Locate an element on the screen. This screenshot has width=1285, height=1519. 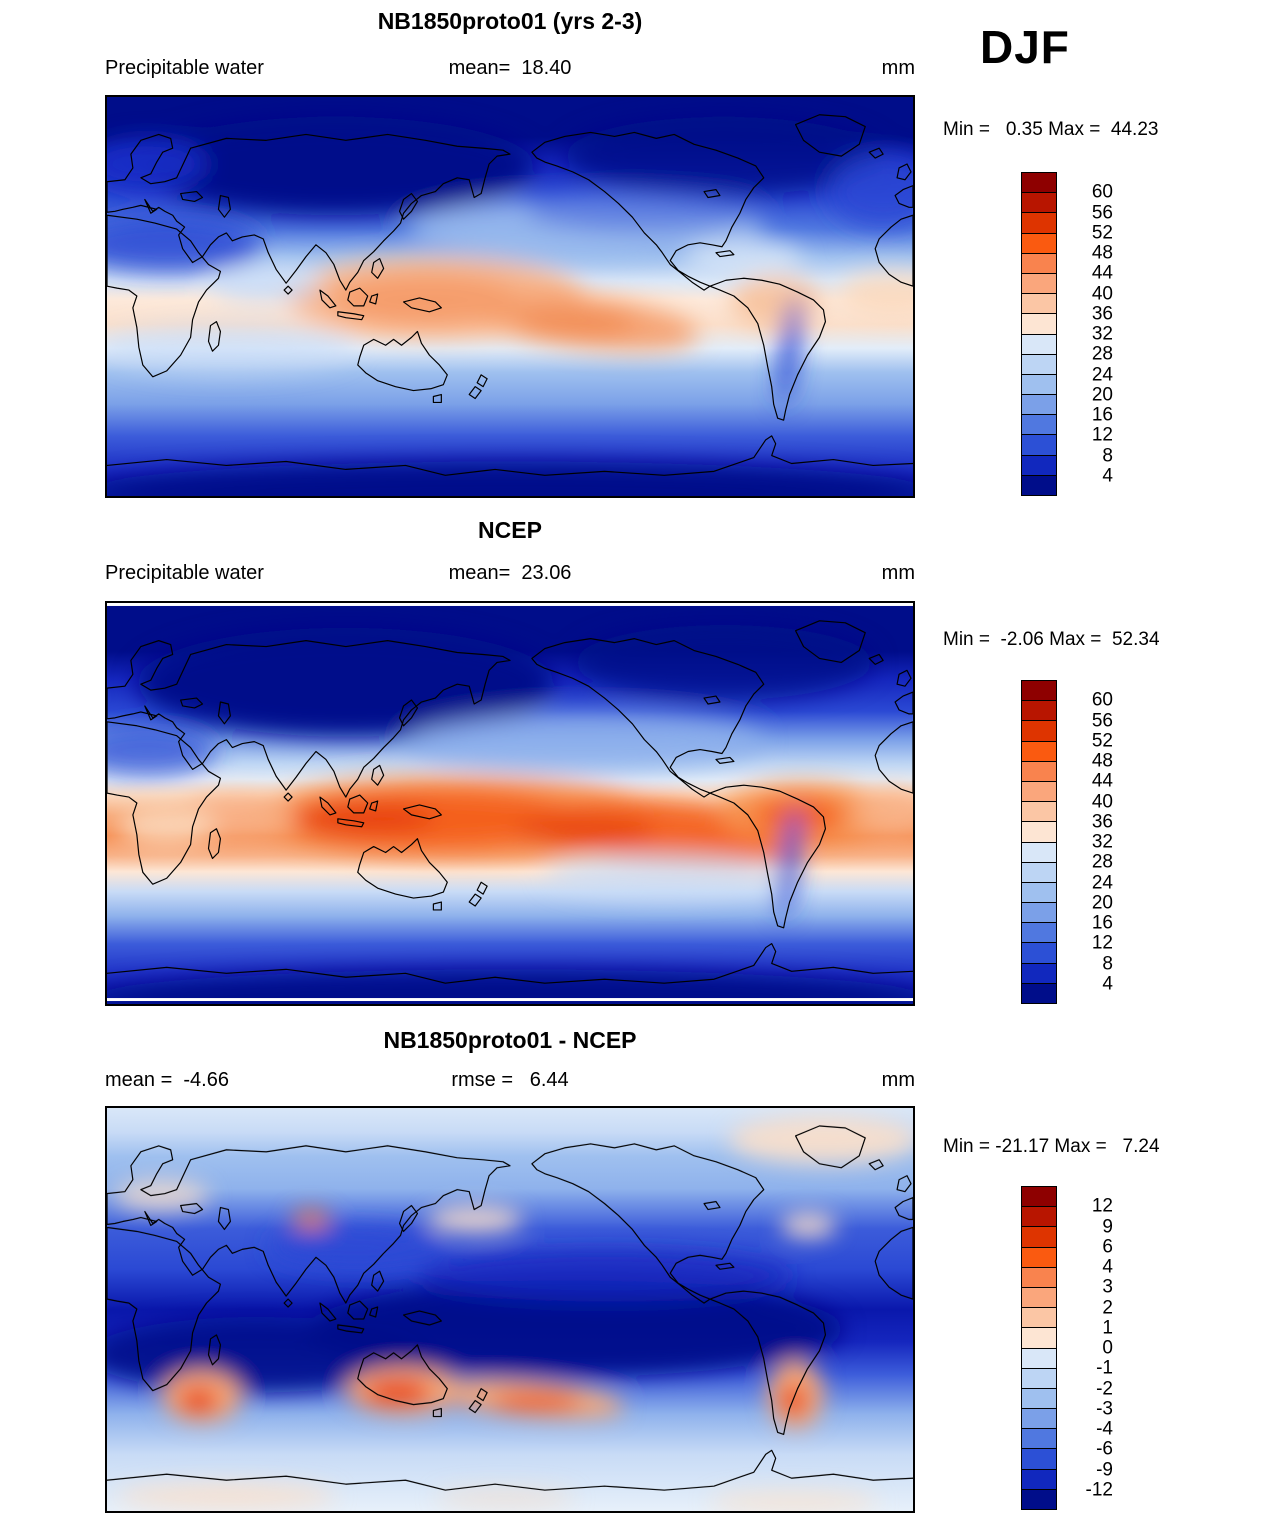
colorbar-tick: -6 is located at coordinates (1104, 1449).